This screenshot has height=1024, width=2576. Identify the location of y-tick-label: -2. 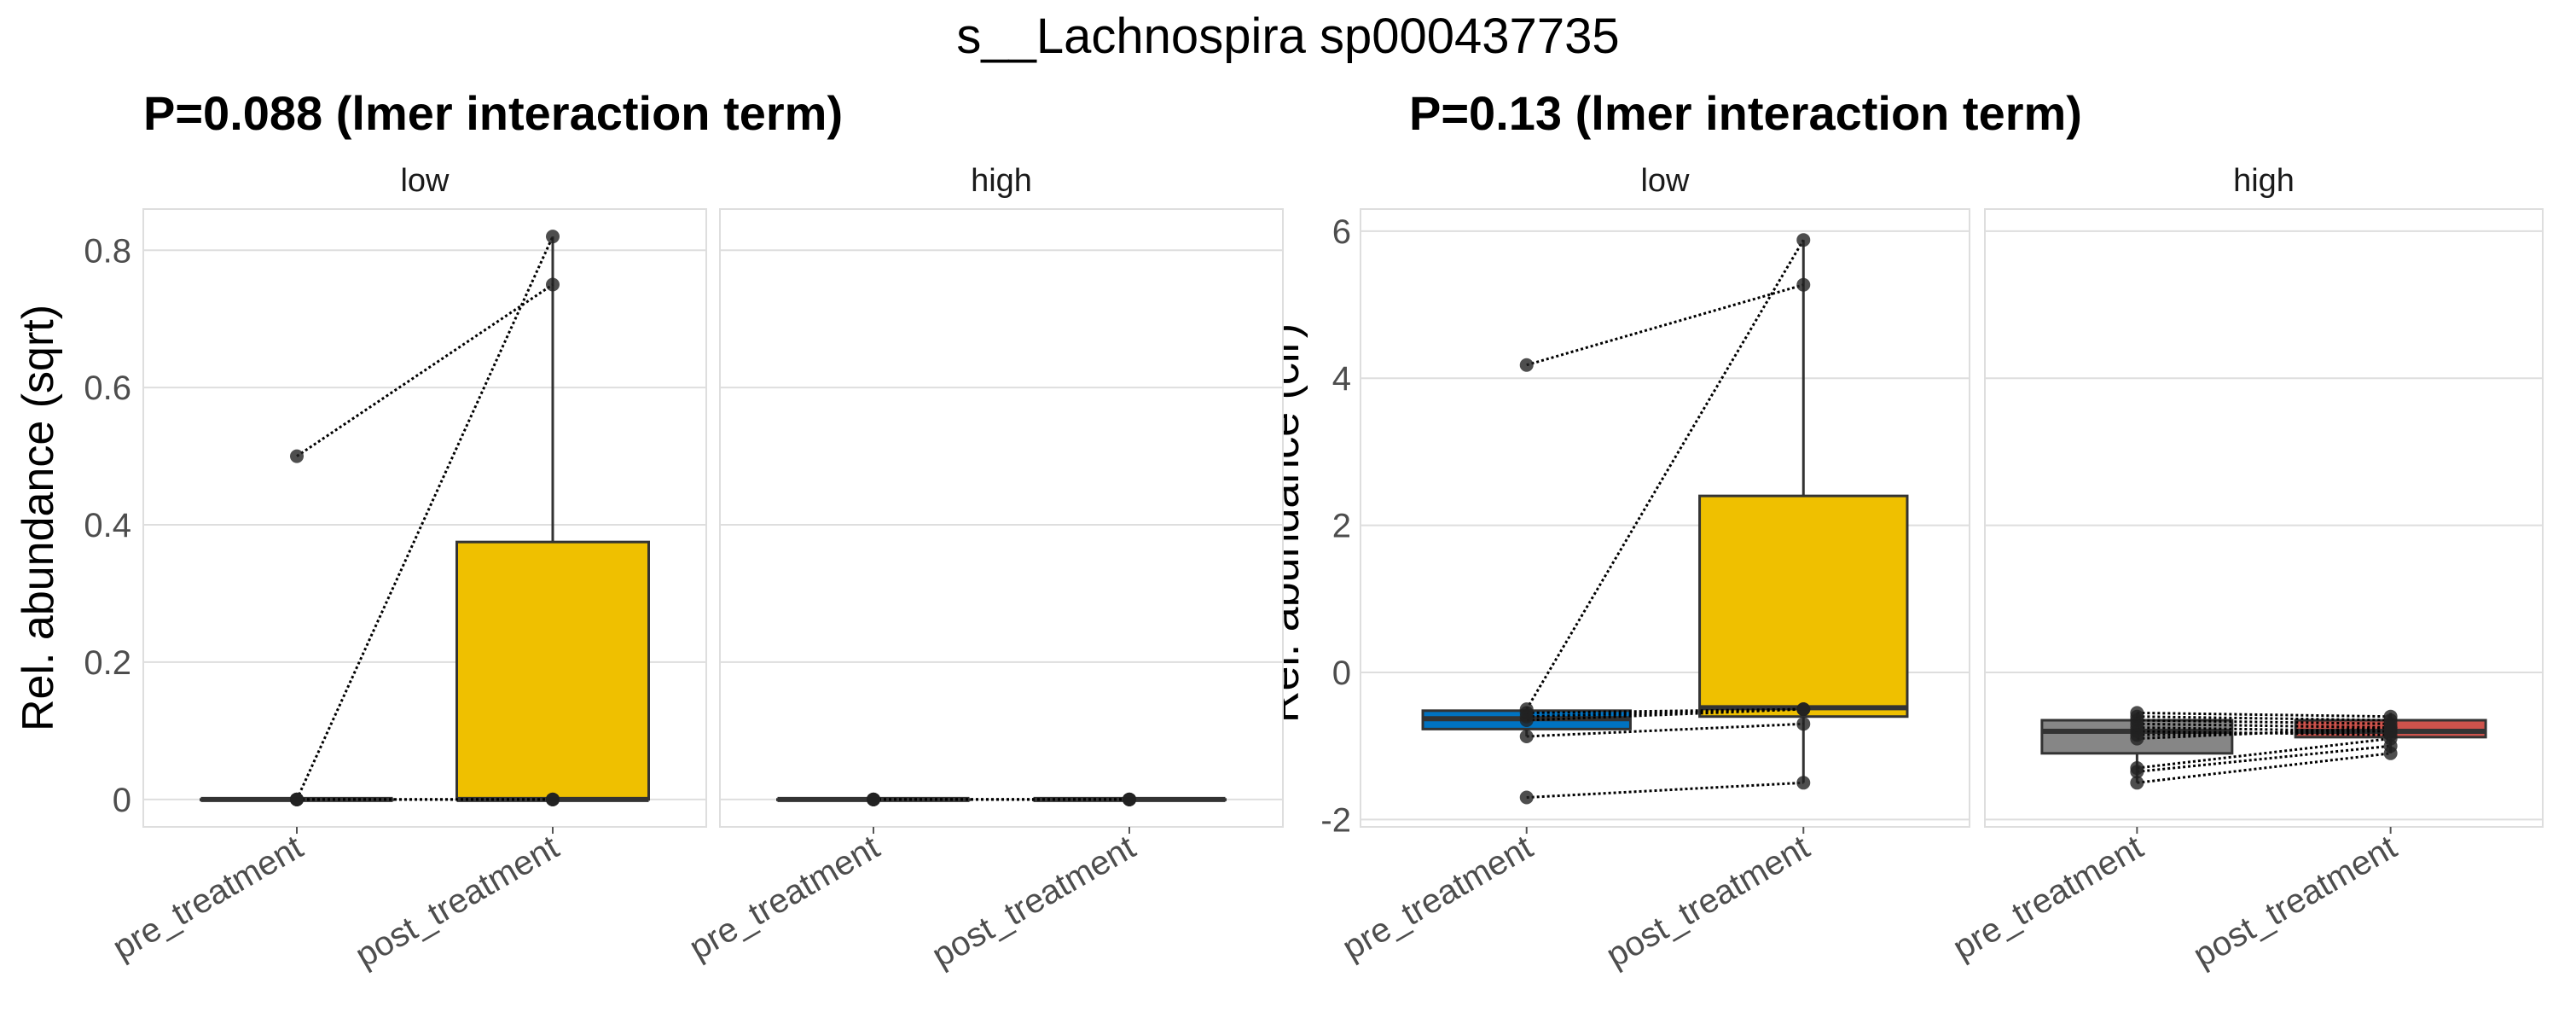
(1335, 820).